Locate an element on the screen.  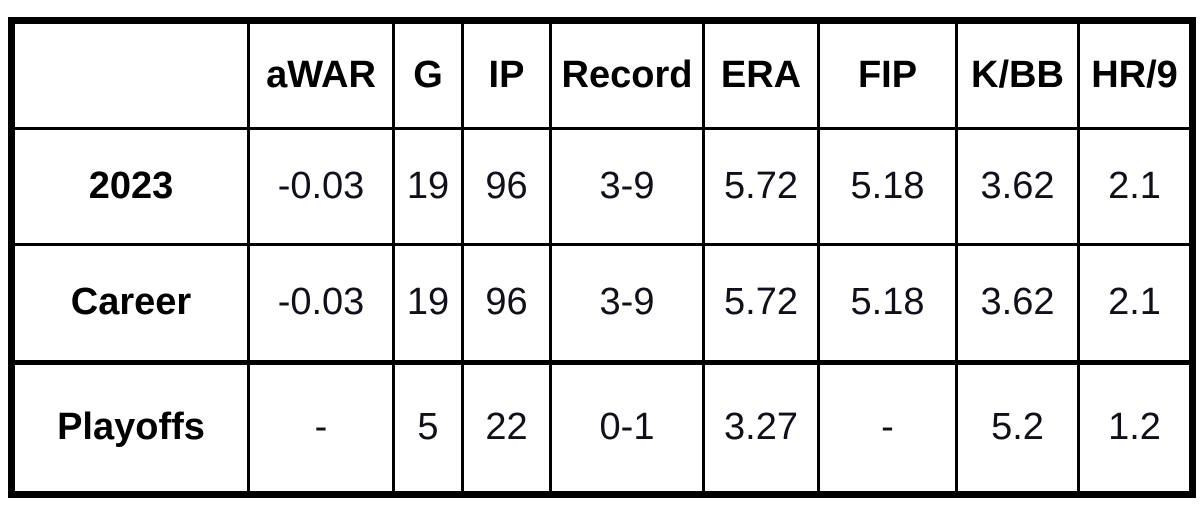
stat-cell: 3.27 is located at coordinates (761, 428).